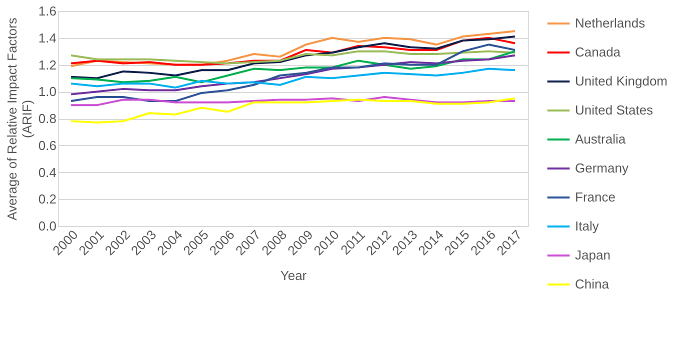  I want to click on legend-label: Australia, so click(600, 139).